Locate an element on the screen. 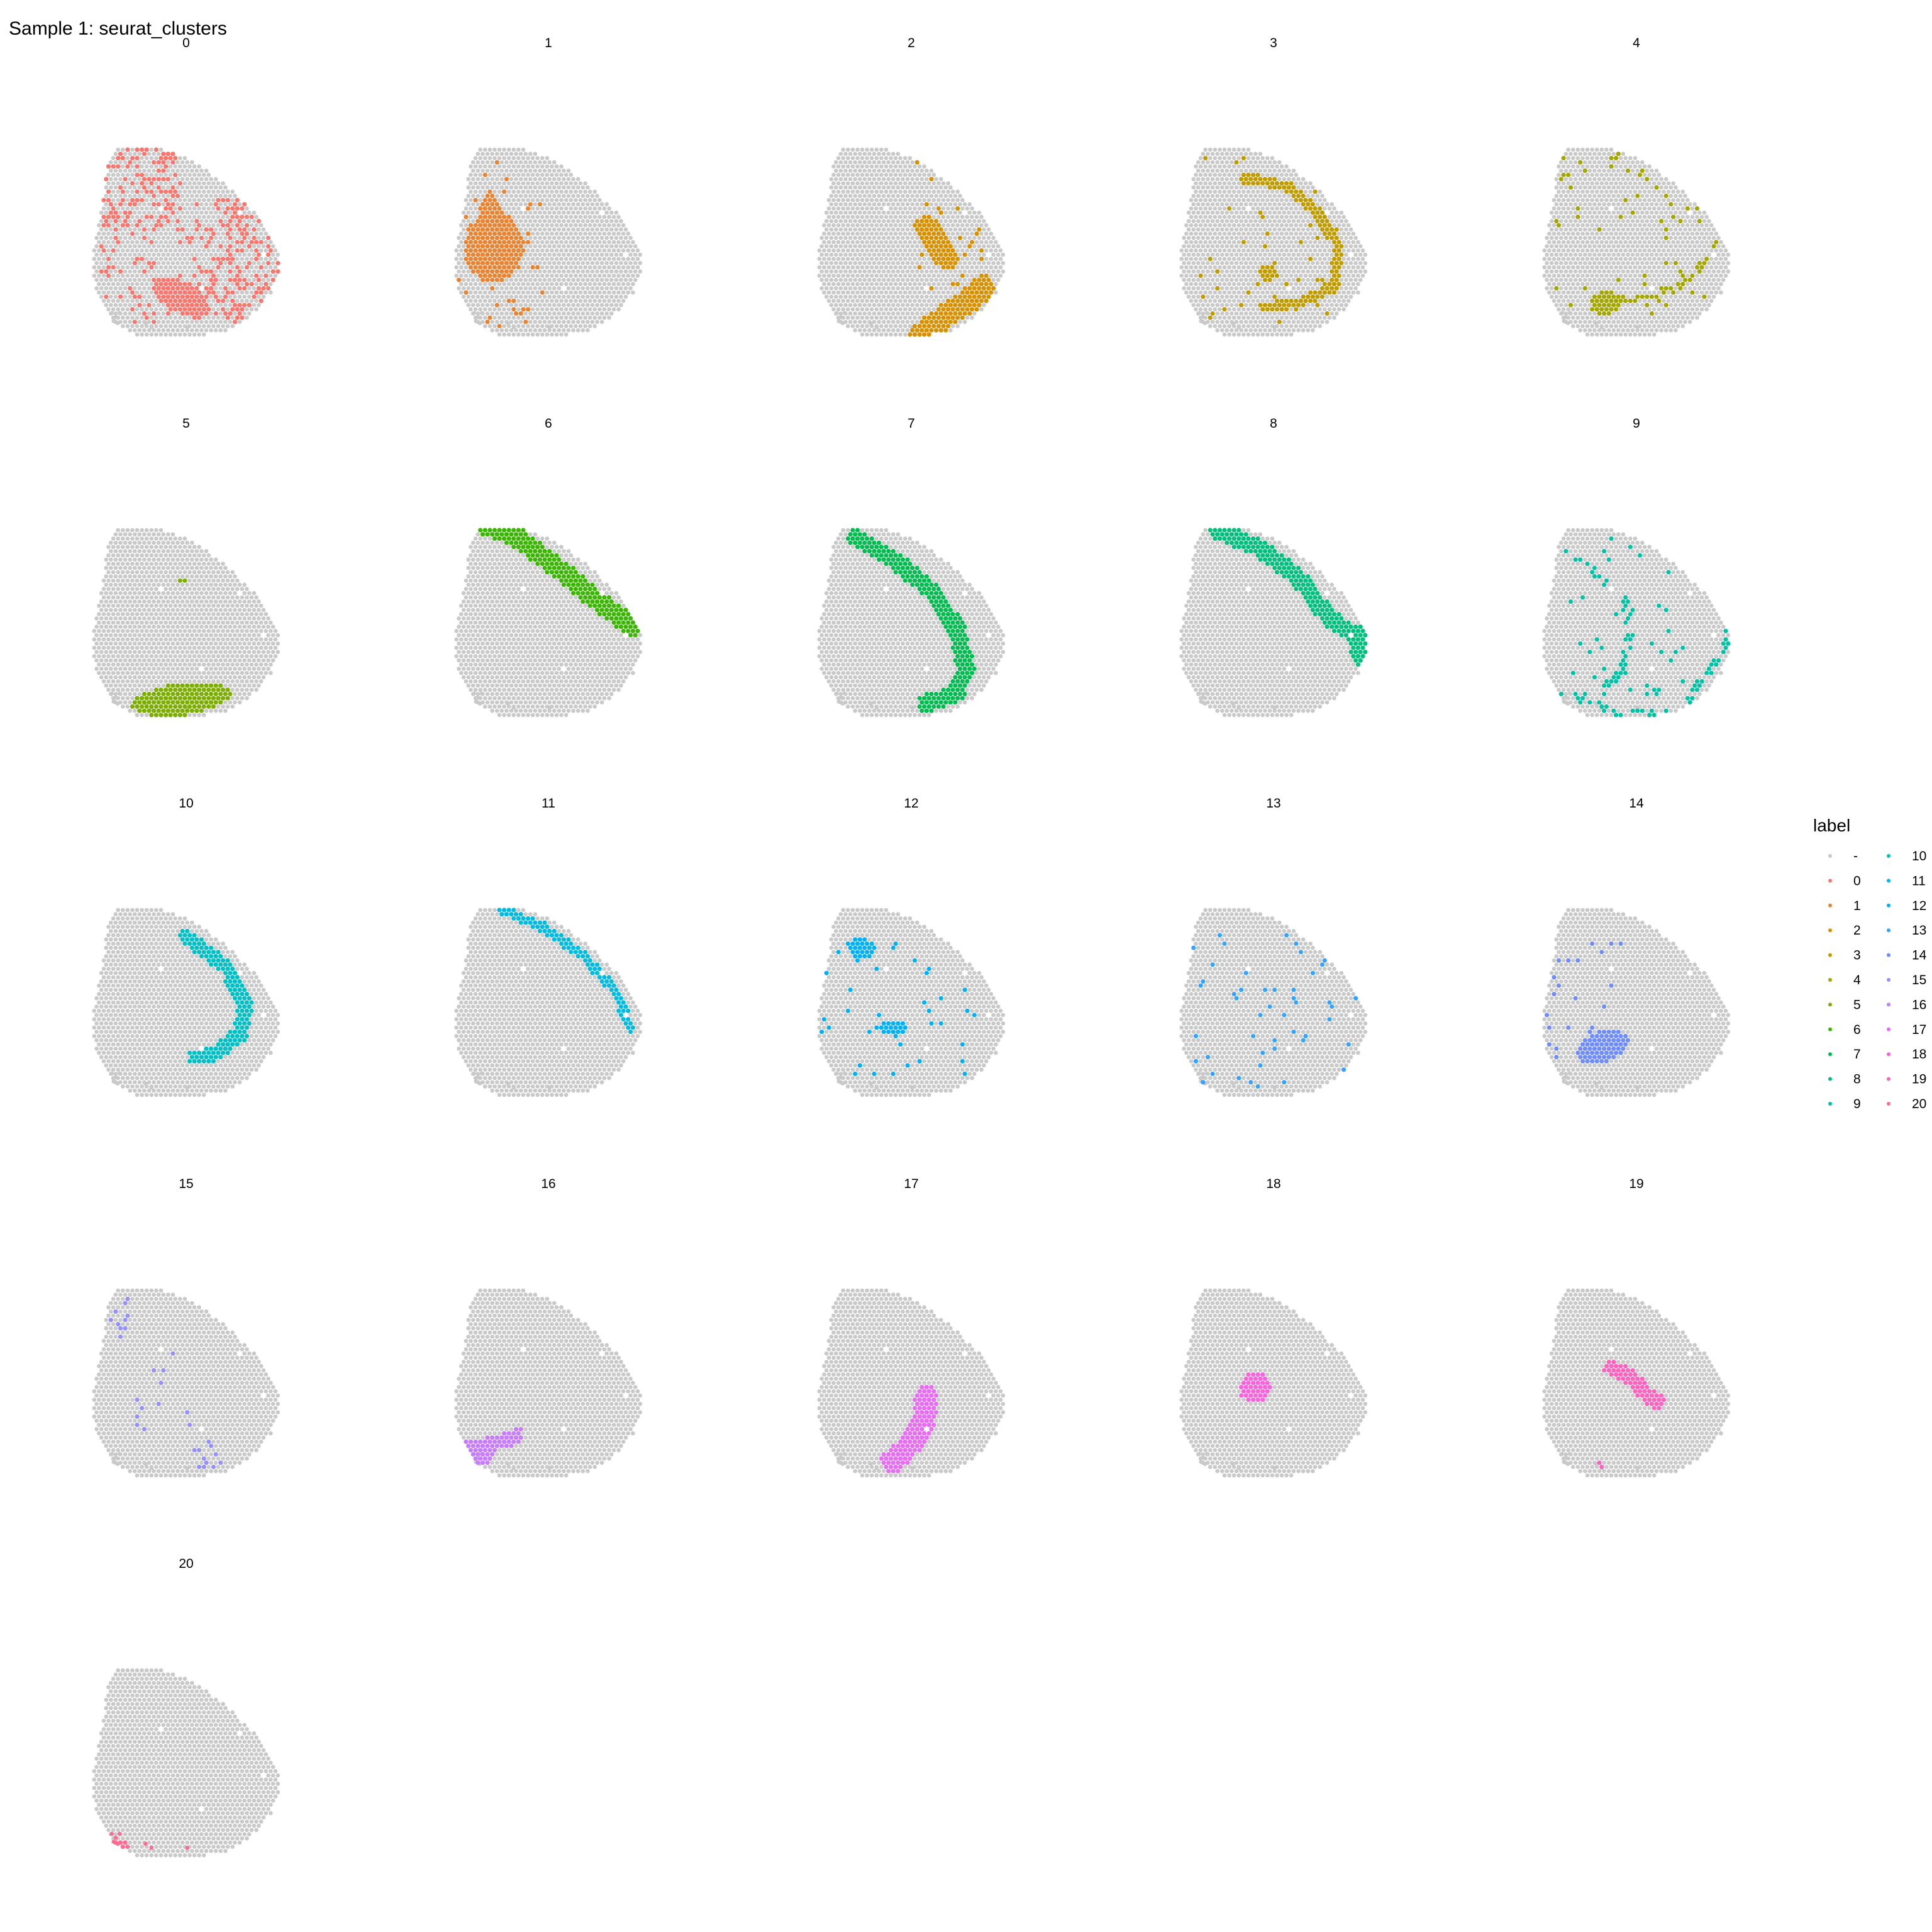 This screenshot has width=1932, height=1932. facet-label-2: 2 is located at coordinates (911, 43).